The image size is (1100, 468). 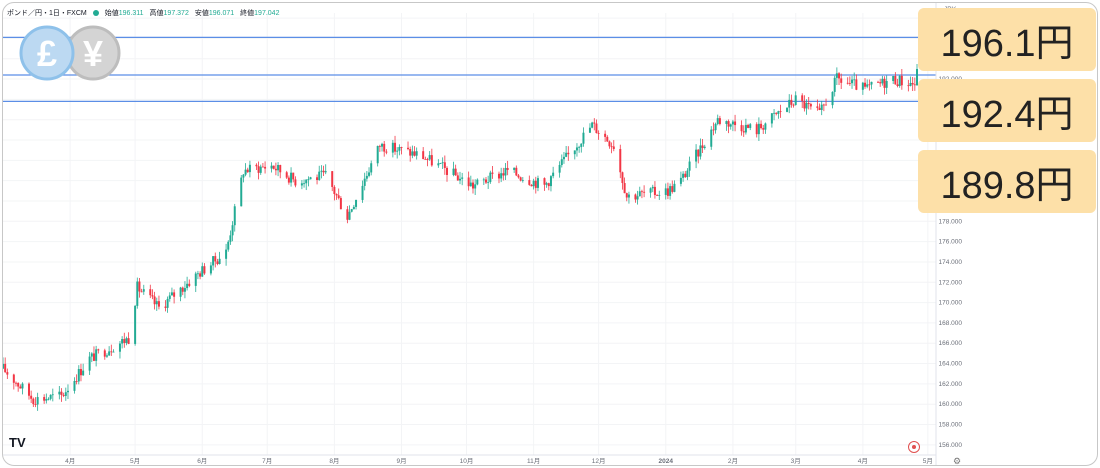 What do you see at coordinates (951, 282) in the screenshot?
I see `y-tick-label: 172.000` at bounding box center [951, 282].